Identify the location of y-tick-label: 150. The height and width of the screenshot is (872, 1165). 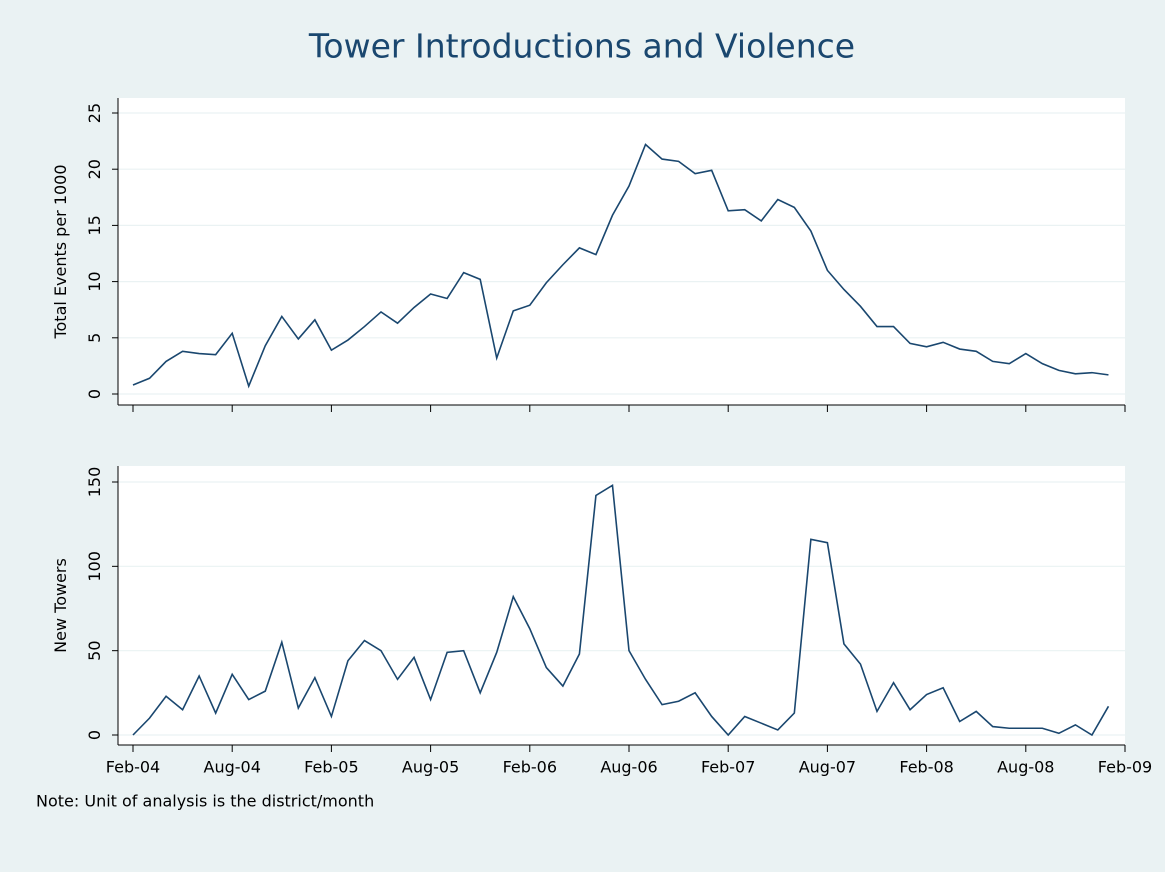
(94, 482).